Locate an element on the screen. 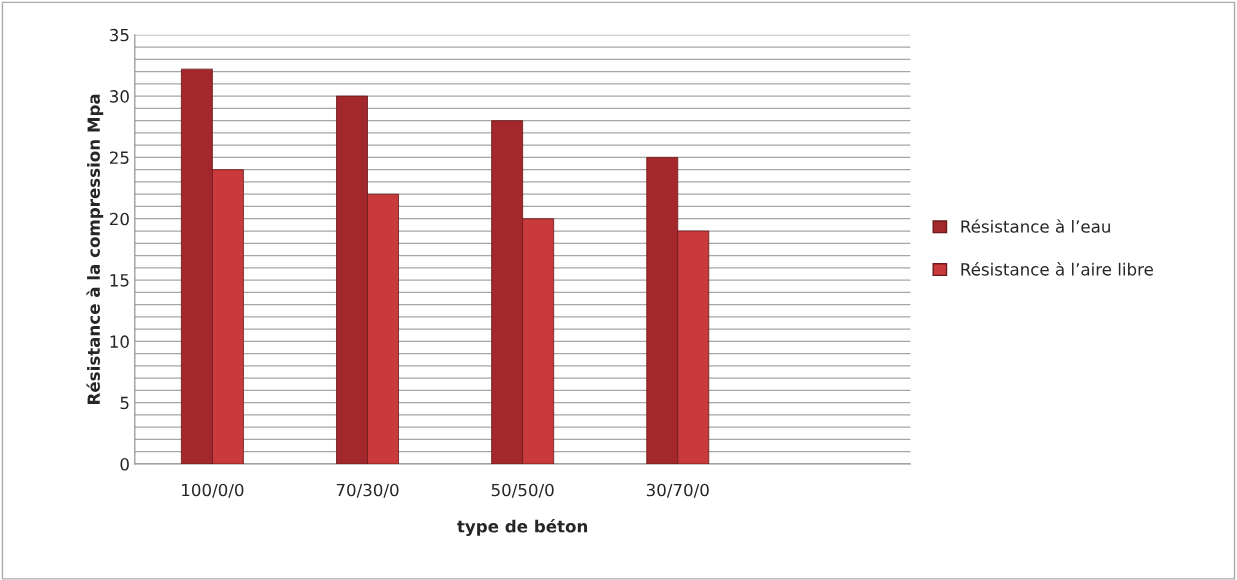  y-tick-label: 0 is located at coordinates (124, 464).